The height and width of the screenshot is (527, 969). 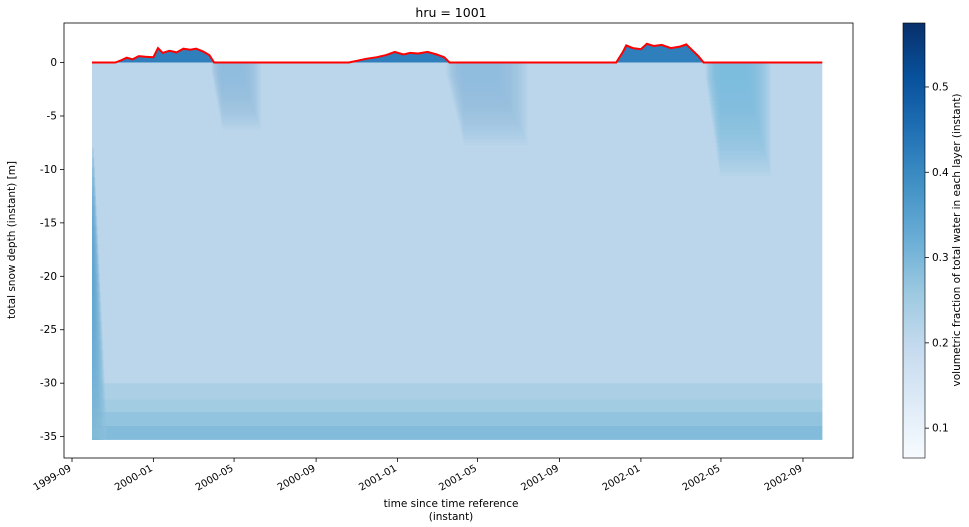 I want to click on y-tick-label: 0, so click(x=53, y=63).